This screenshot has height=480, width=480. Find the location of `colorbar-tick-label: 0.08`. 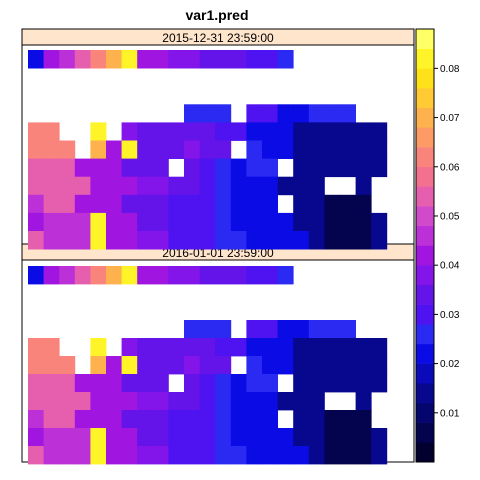

colorbar-tick-label: 0.08 is located at coordinates (450, 69).